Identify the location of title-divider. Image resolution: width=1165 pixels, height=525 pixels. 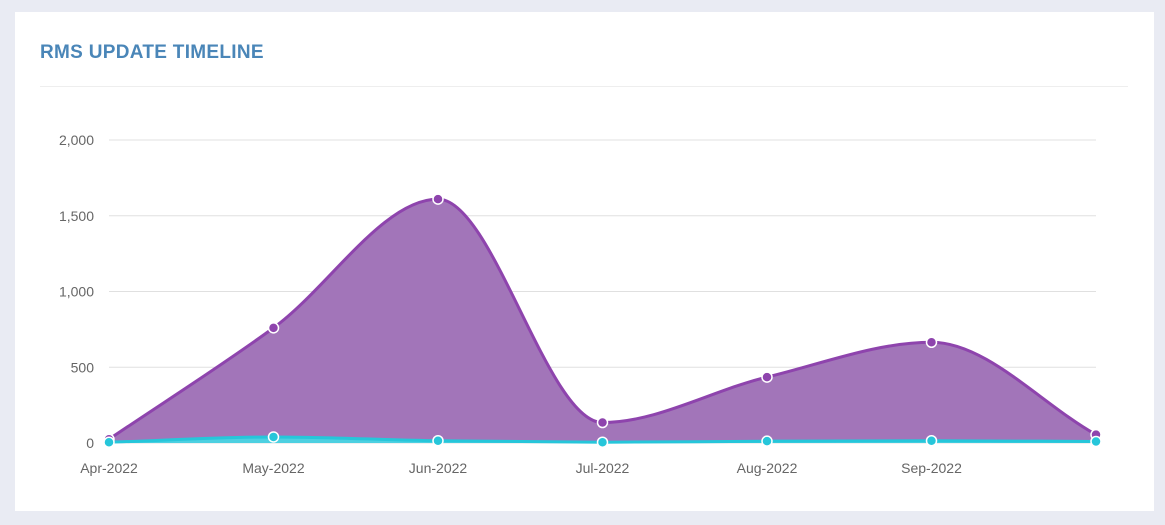
(584, 86).